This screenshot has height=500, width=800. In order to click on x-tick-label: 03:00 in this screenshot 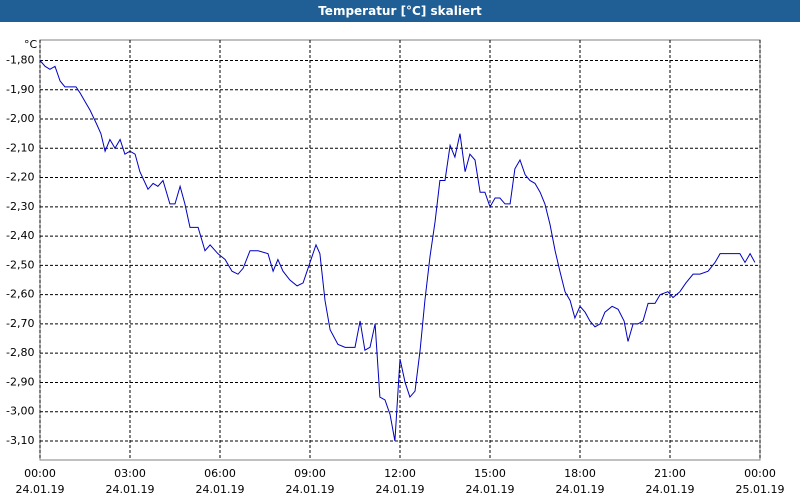, I will do `click(130, 473)`.